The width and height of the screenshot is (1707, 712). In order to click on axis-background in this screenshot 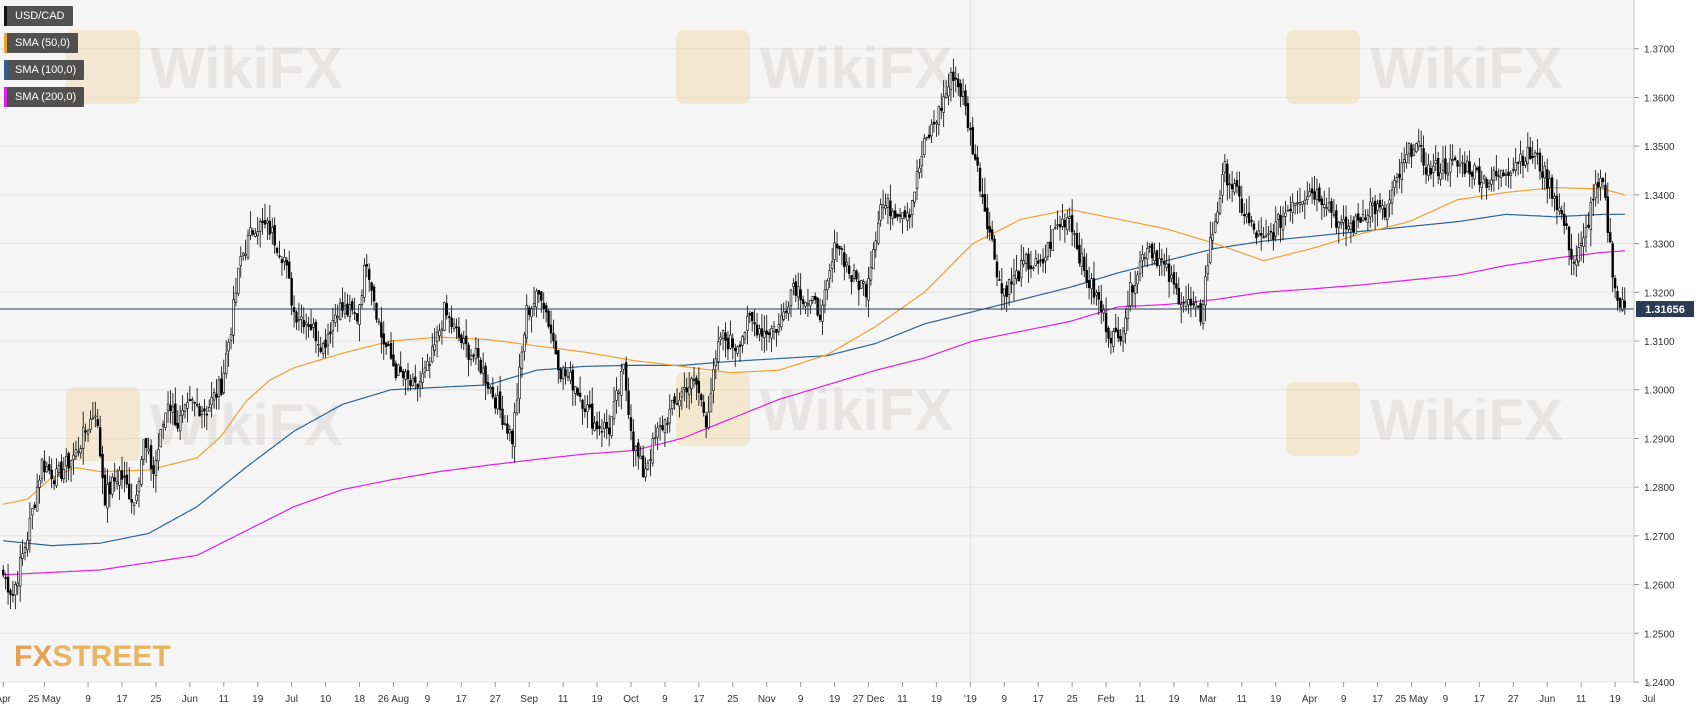, I will do `click(1670, 356)`.